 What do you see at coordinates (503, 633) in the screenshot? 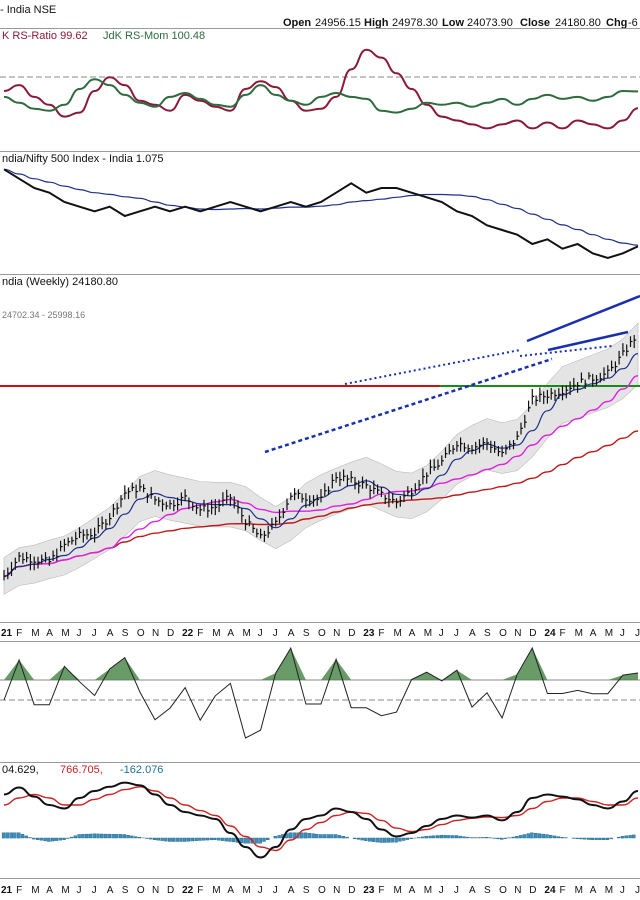
I see `x-axis-label: O` at bounding box center [503, 633].